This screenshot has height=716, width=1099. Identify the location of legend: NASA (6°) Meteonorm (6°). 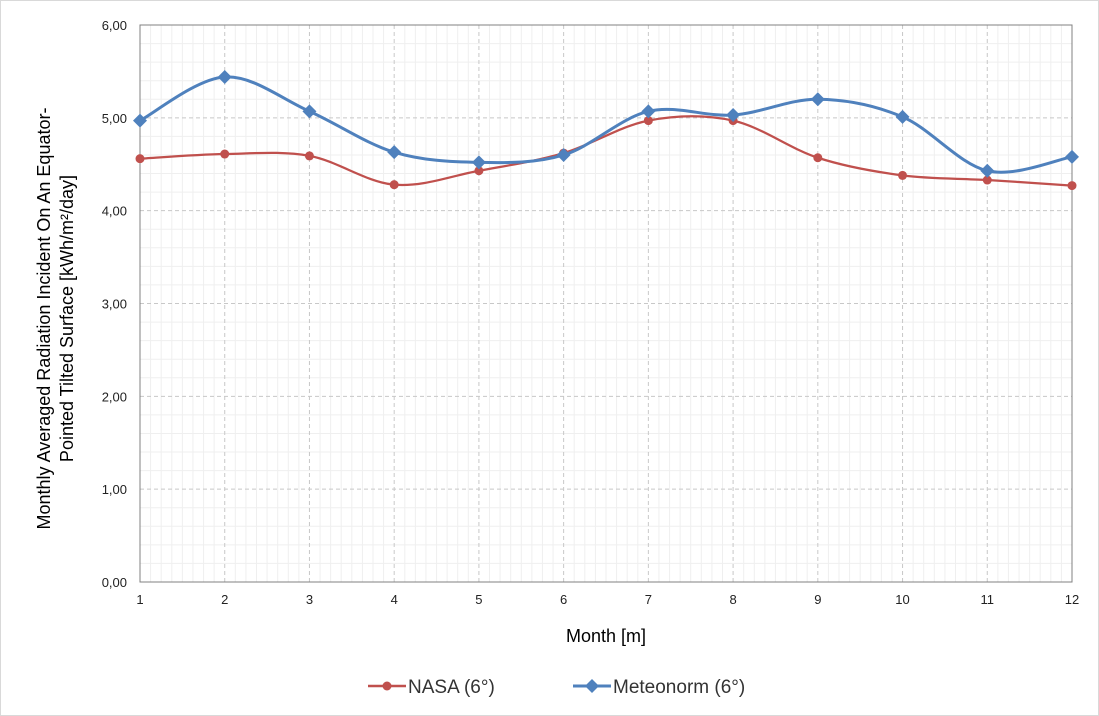
(556, 687).